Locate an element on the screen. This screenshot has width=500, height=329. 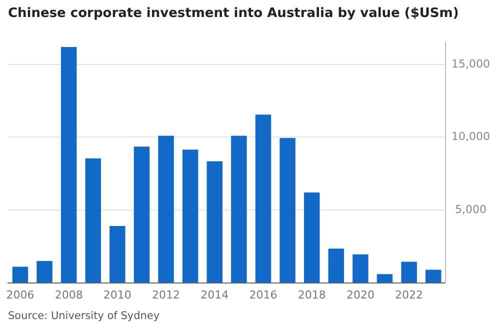
x-tick-label: 2020 is located at coordinates (360, 295).